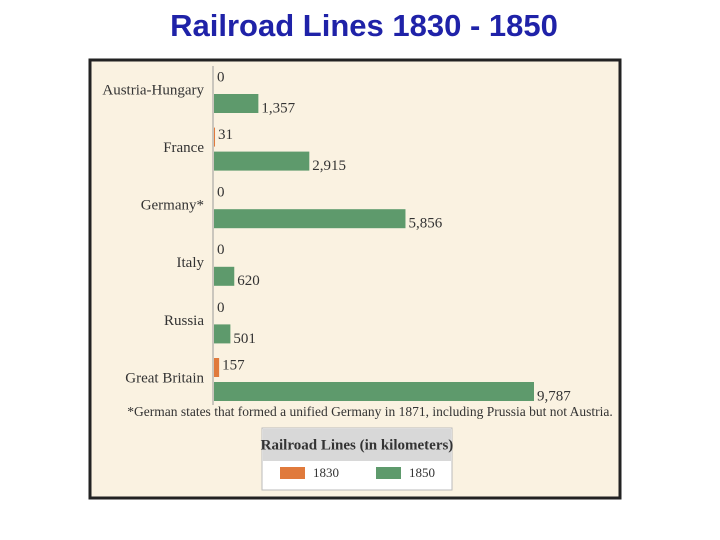  What do you see at coordinates (364, 25) in the screenshot?
I see `slide-title: Railroad Lines 1830 - 1850` at bounding box center [364, 25].